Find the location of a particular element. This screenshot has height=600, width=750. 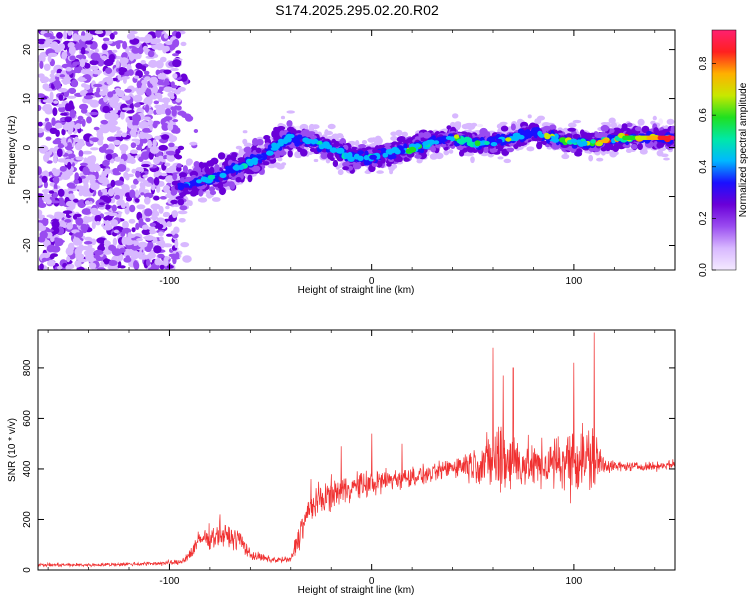

spectrogram-y-tick-label: -20 is located at coordinates (27, 245).